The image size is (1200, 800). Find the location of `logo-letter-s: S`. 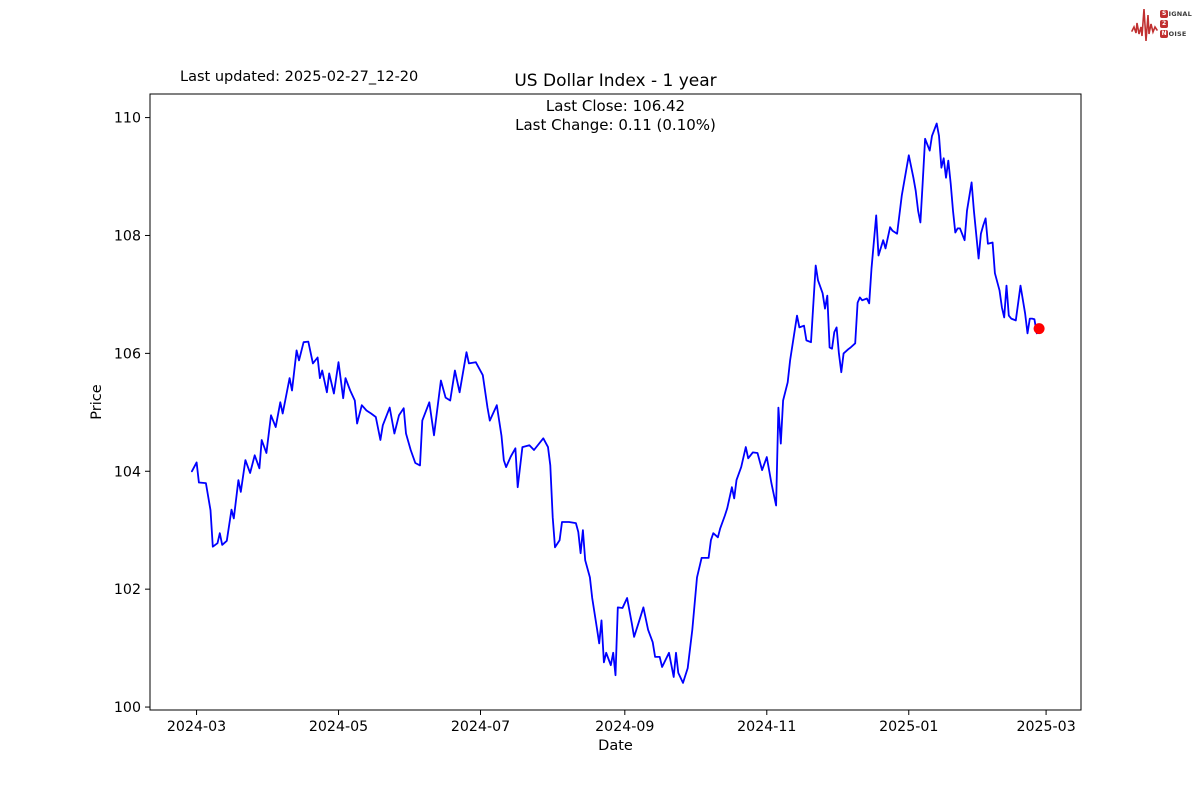

logo-letter-s: S is located at coordinates (1164, 14).